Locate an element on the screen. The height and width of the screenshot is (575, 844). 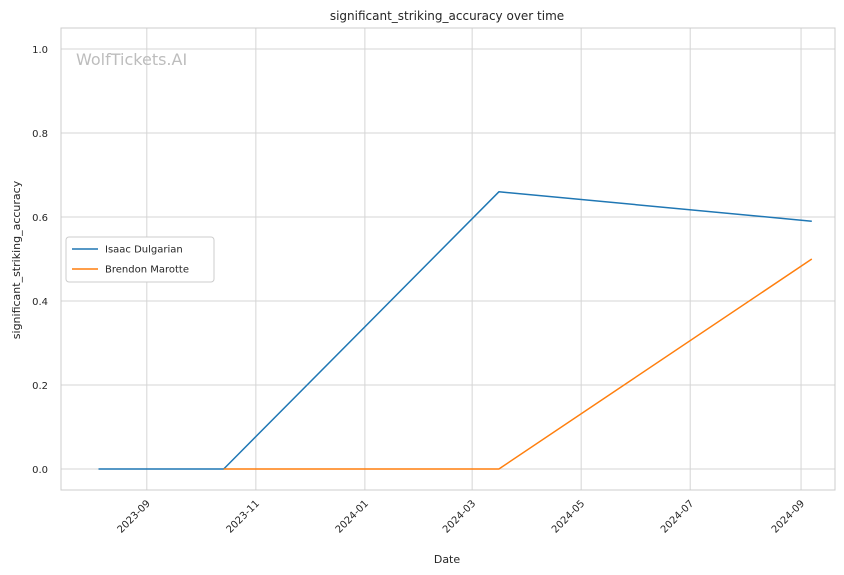
legend-box is located at coordinates (140, 259).